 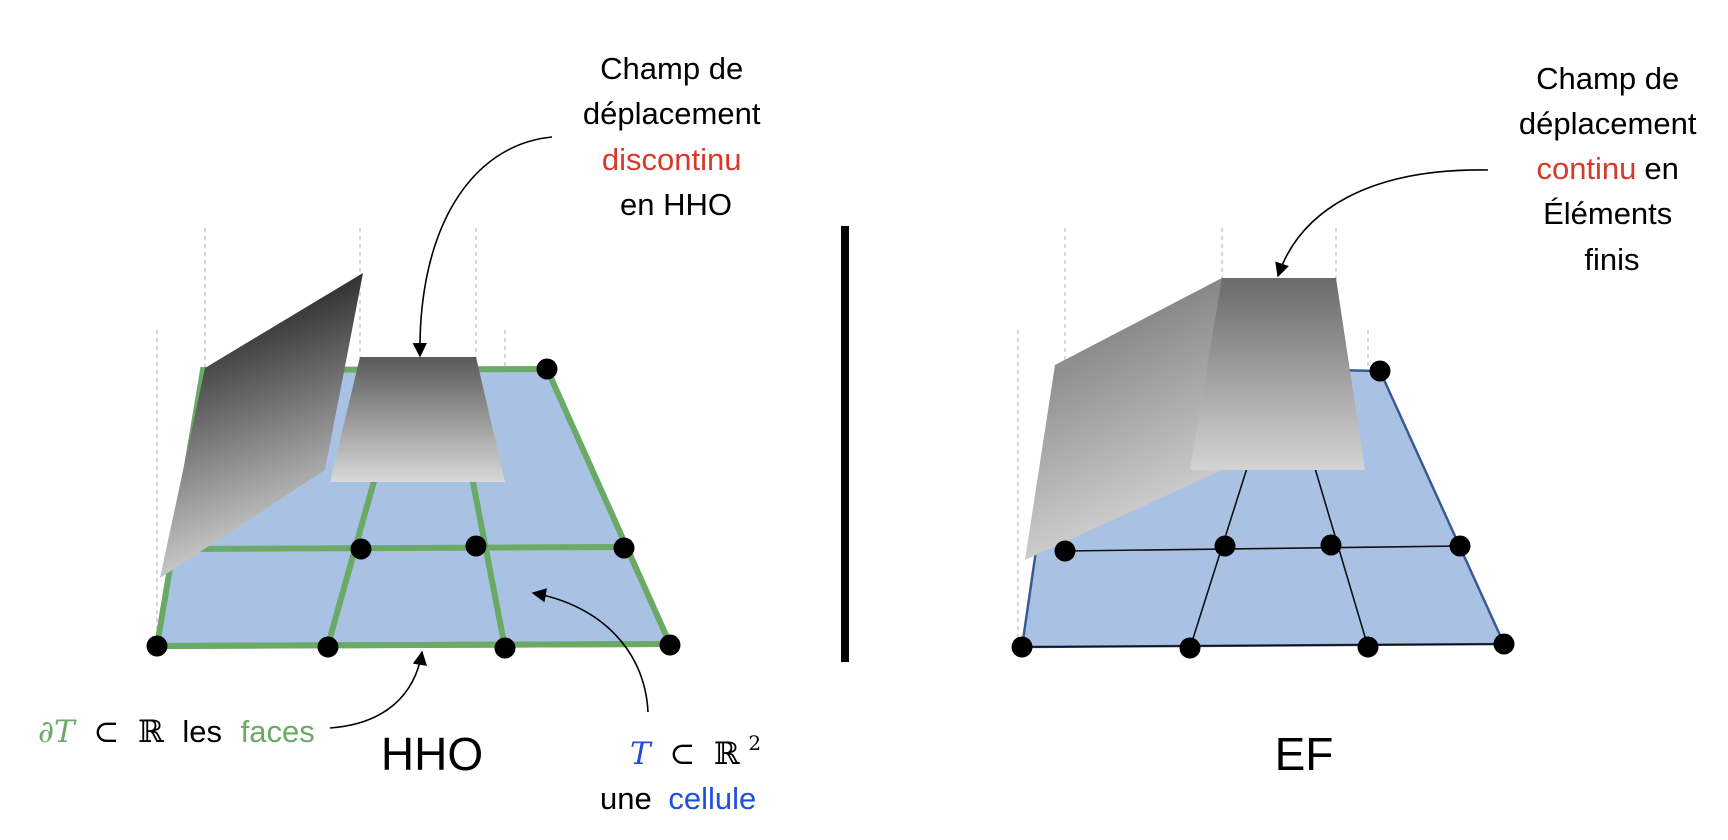 What do you see at coordinates (378, 689) in the screenshot?
I see `hho-faces-arrow` at bounding box center [378, 689].